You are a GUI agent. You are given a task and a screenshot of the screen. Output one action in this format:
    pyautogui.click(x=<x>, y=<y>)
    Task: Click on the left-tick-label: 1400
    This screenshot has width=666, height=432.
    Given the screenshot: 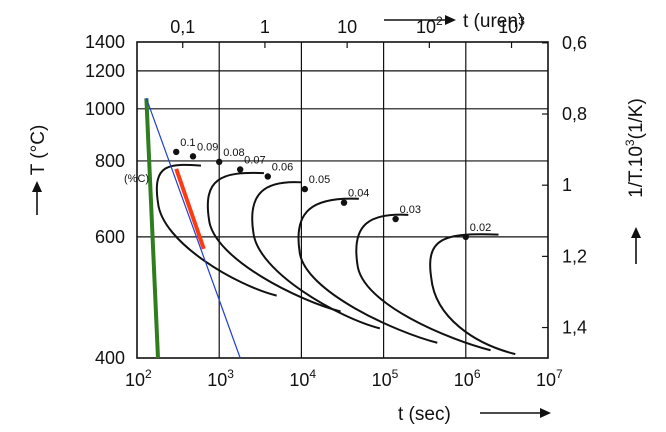 What is the action you would take?
    pyautogui.click(x=105, y=42)
    